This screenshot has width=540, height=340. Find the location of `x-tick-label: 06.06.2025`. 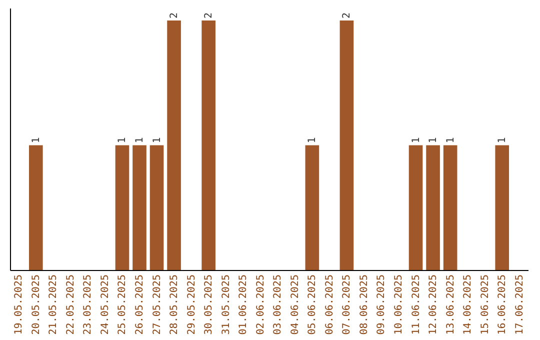

x-tick-label: 06.06.2025 is located at coordinates (330, 304).